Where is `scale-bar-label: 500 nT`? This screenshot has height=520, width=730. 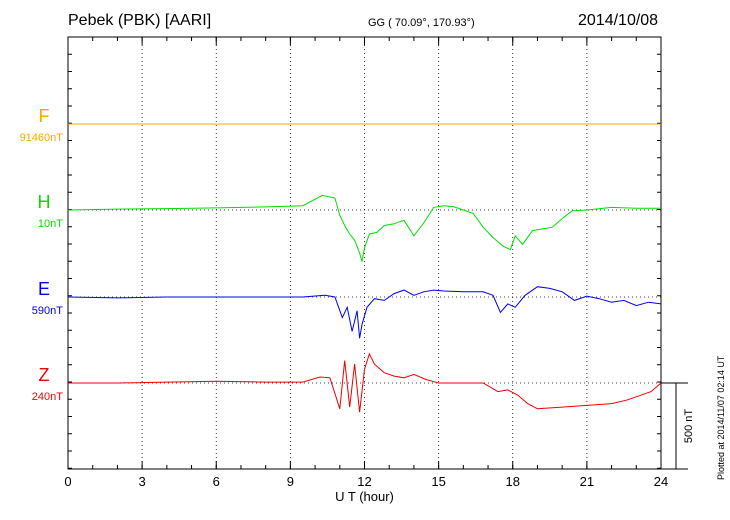
scale-bar-label: 500 nT is located at coordinates (689, 426).